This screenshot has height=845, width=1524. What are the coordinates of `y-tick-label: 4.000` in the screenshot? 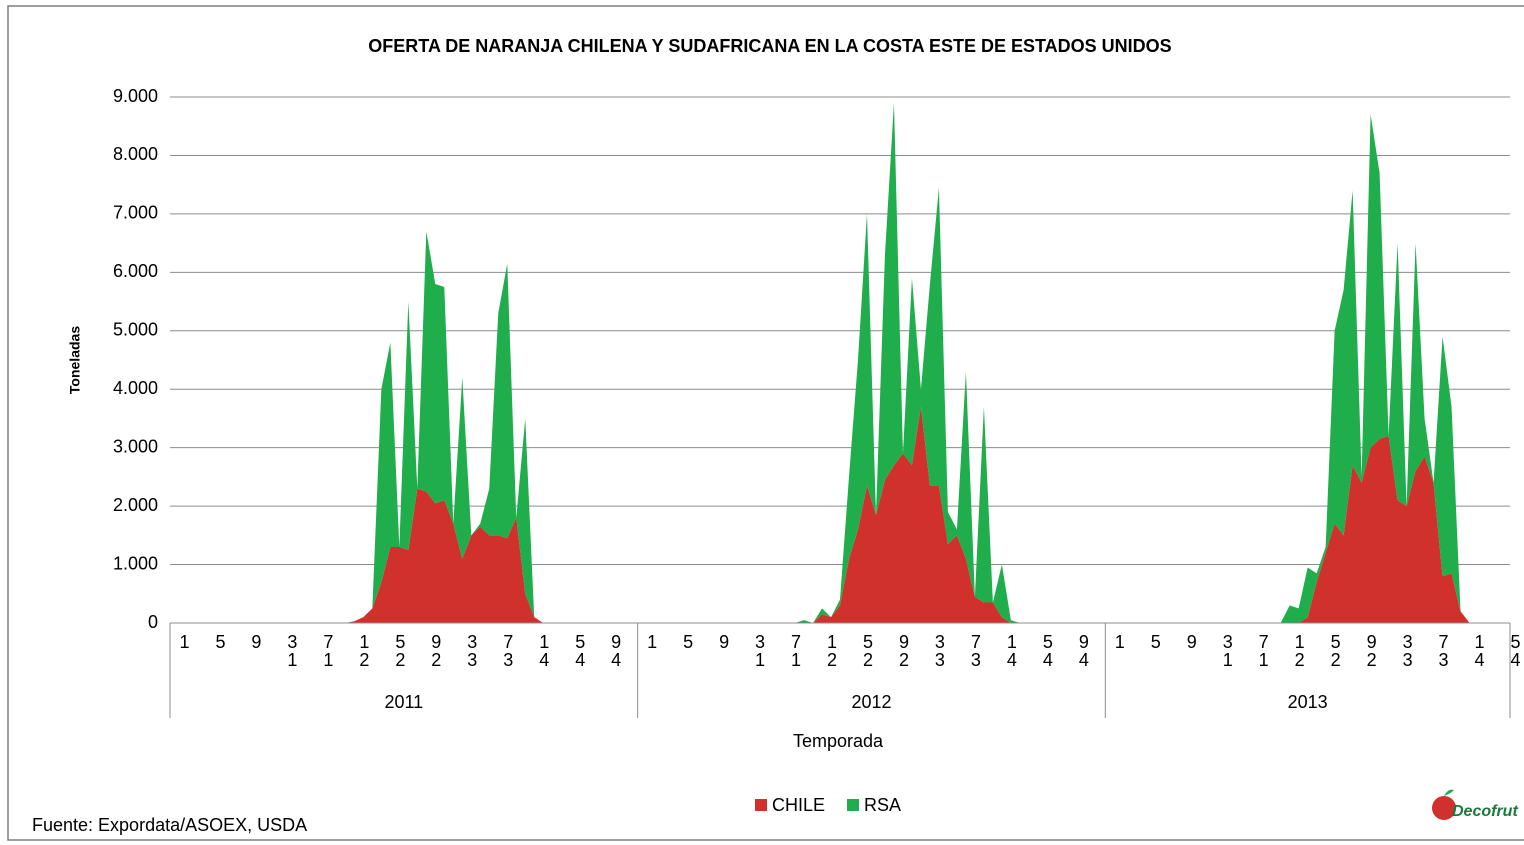 It's located at (135, 388).